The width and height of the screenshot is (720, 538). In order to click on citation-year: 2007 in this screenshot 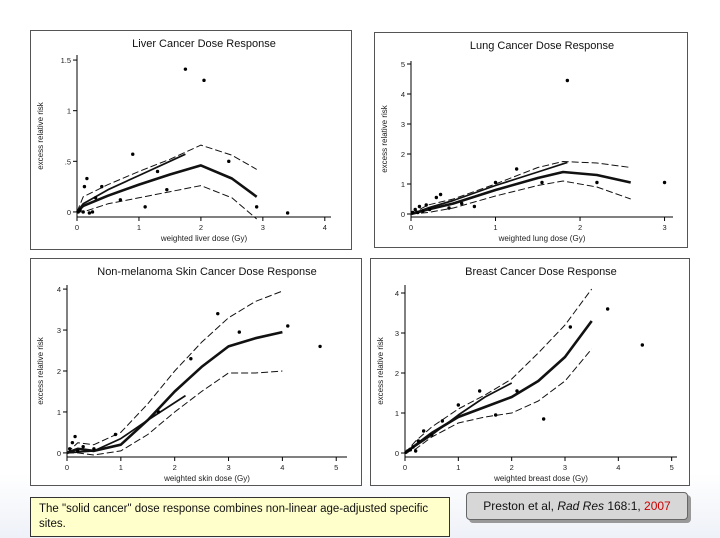, I will do `click(657, 506)`.